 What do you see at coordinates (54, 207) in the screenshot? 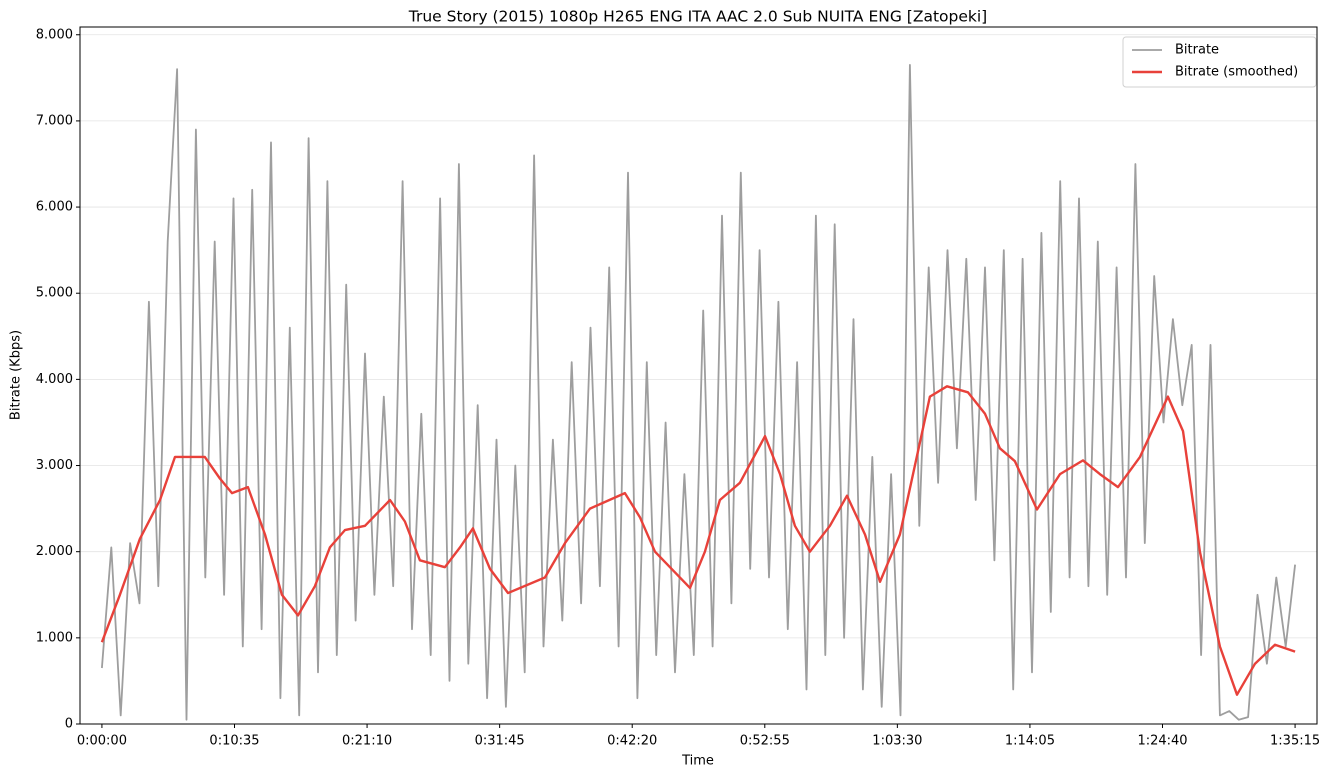
I see `y-tick-label: 6.000` at bounding box center [54, 207].